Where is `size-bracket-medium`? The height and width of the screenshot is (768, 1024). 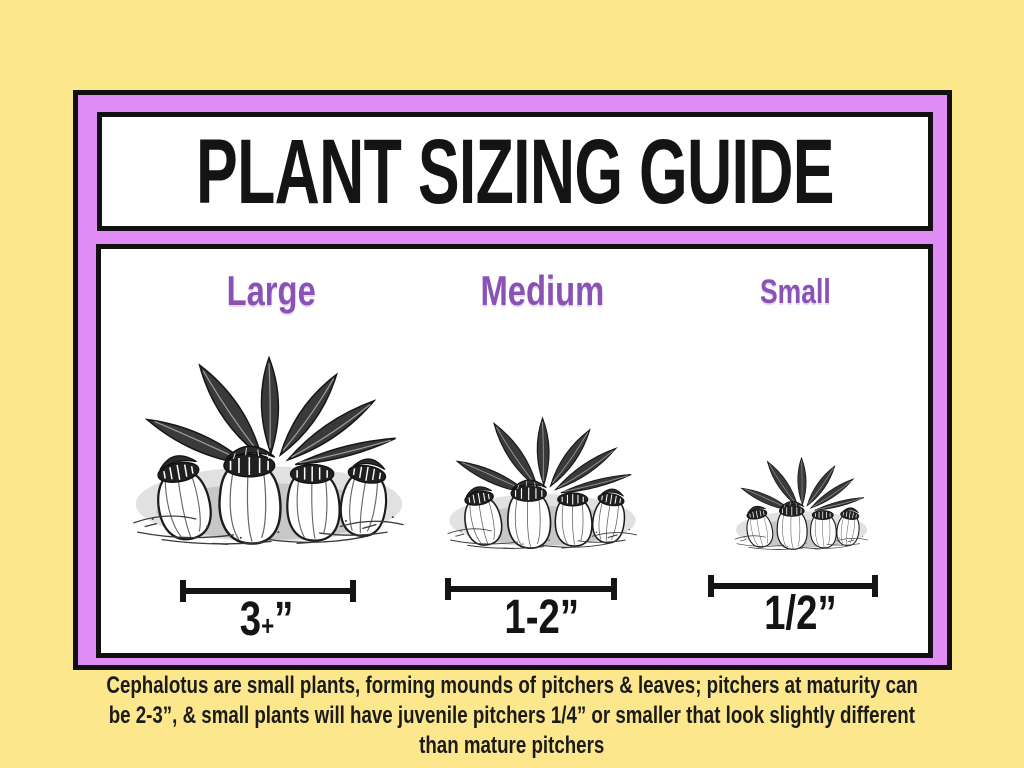 size-bracket-medium is located at coordinates (531, 589).